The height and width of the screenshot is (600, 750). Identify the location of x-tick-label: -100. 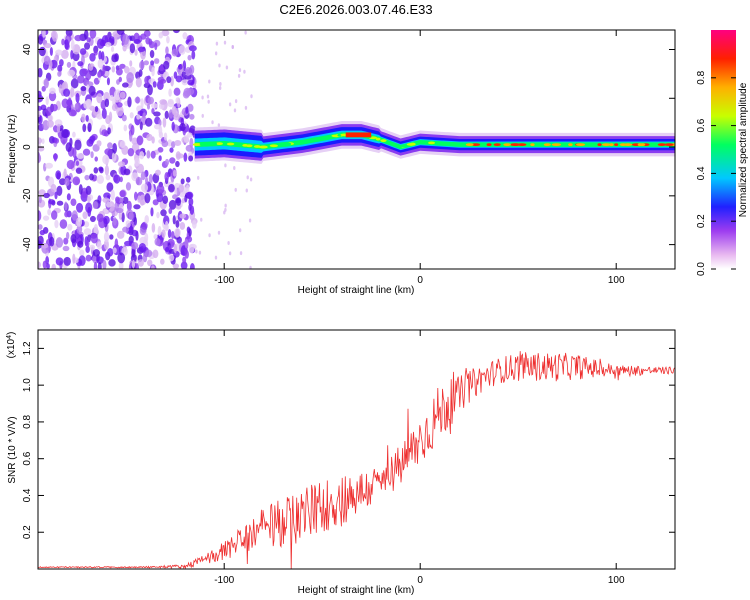
(224, 280).